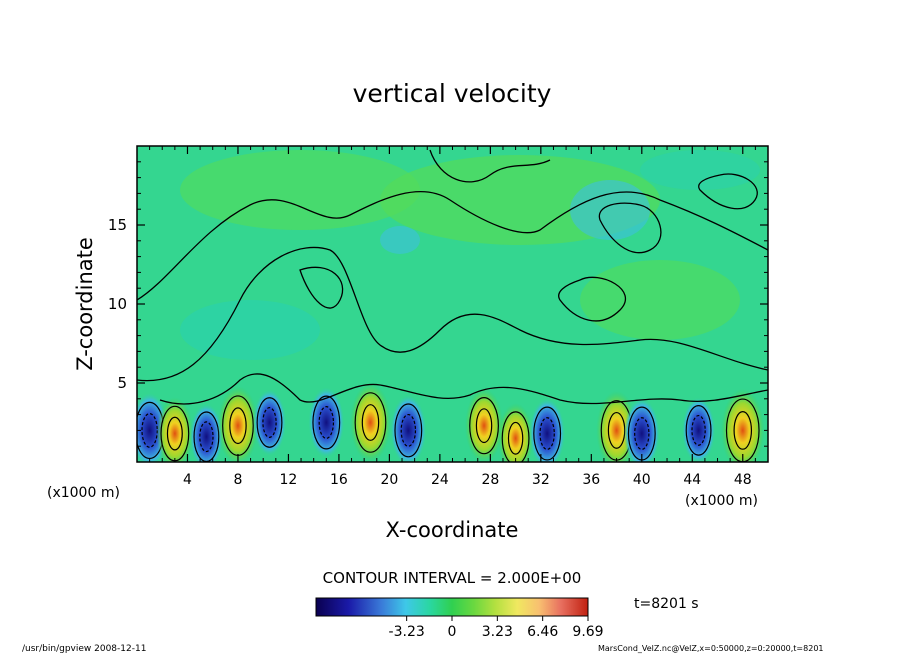  What do you see at coordinates (451, 422) in the screenshot?
I see `updraft-cores` at bounding box center [451, 422].